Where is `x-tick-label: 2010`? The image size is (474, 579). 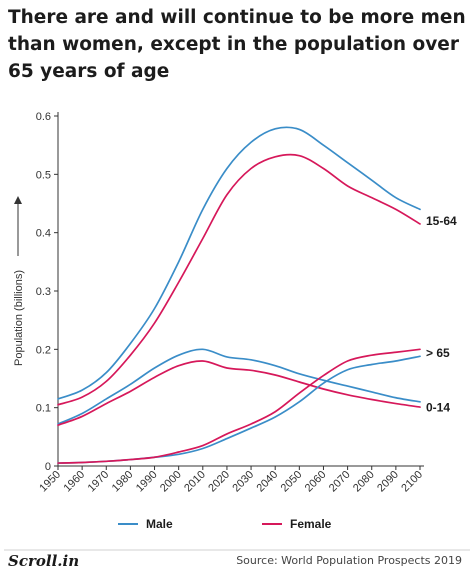
x-tick-label: 2010 is located at coordinates (195, 482).